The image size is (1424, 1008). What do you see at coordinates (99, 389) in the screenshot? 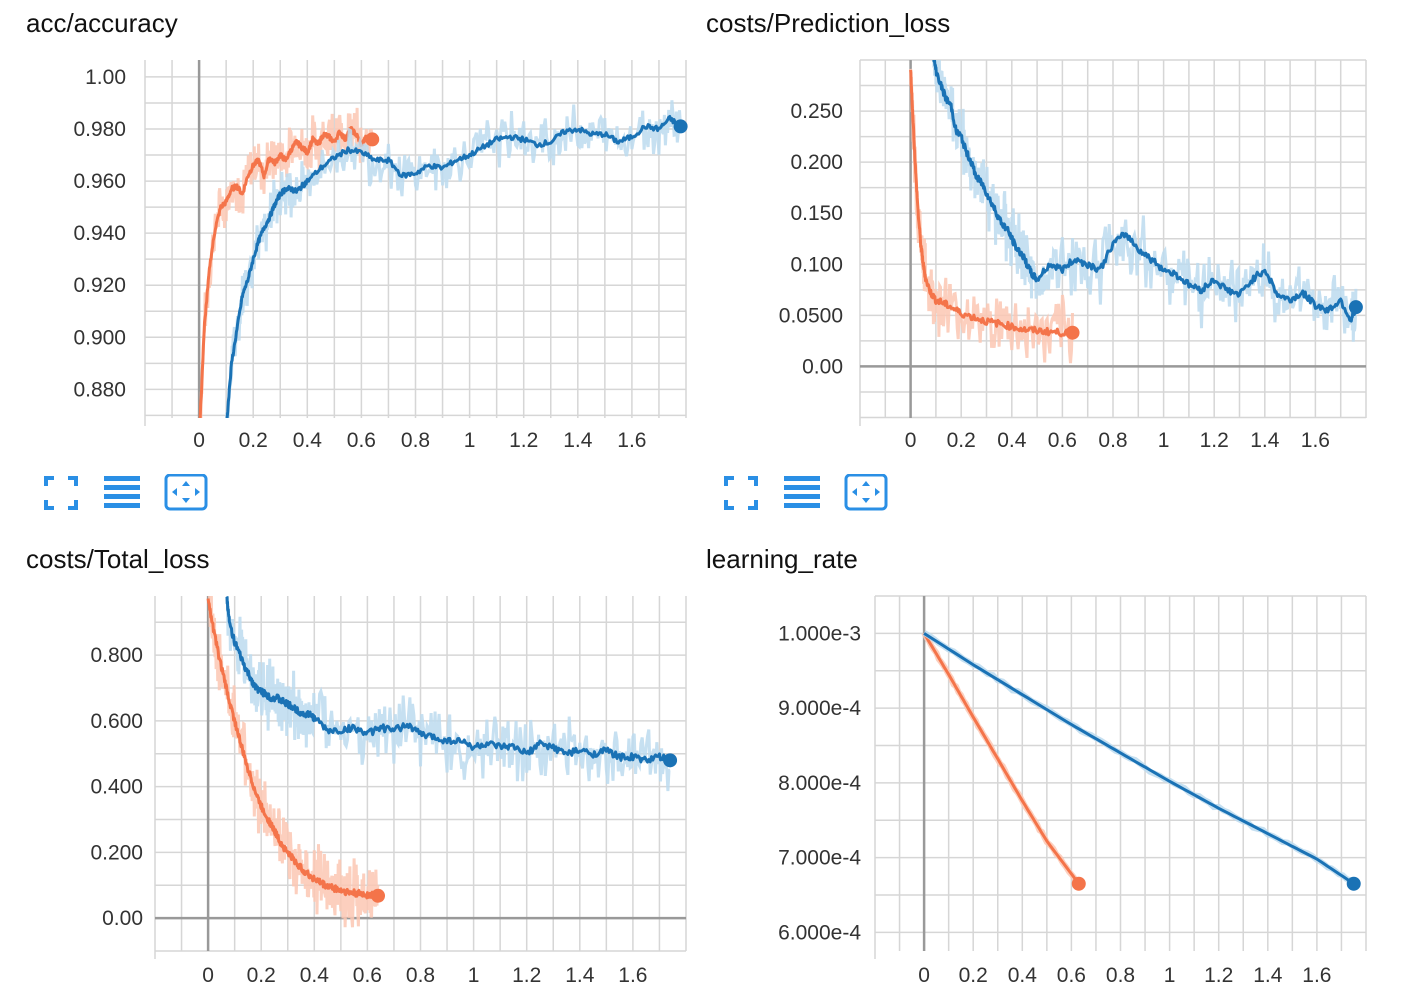
I see `y-tick-label: 0.880` at bounding box center [99, 389].